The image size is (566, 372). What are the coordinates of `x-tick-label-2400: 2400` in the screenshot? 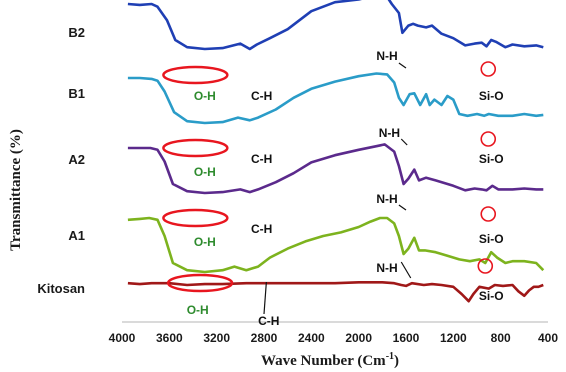 It's located at (311, 338).